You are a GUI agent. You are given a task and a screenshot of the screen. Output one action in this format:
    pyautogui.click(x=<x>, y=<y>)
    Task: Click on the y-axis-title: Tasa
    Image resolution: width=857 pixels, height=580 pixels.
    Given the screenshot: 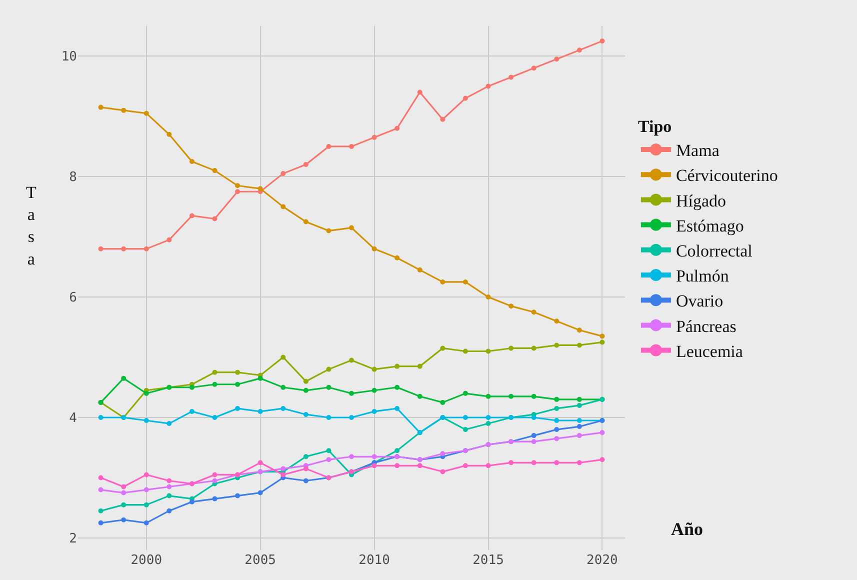 What is the action you would take?
    pyautogui.click(x=31, y=225)
    